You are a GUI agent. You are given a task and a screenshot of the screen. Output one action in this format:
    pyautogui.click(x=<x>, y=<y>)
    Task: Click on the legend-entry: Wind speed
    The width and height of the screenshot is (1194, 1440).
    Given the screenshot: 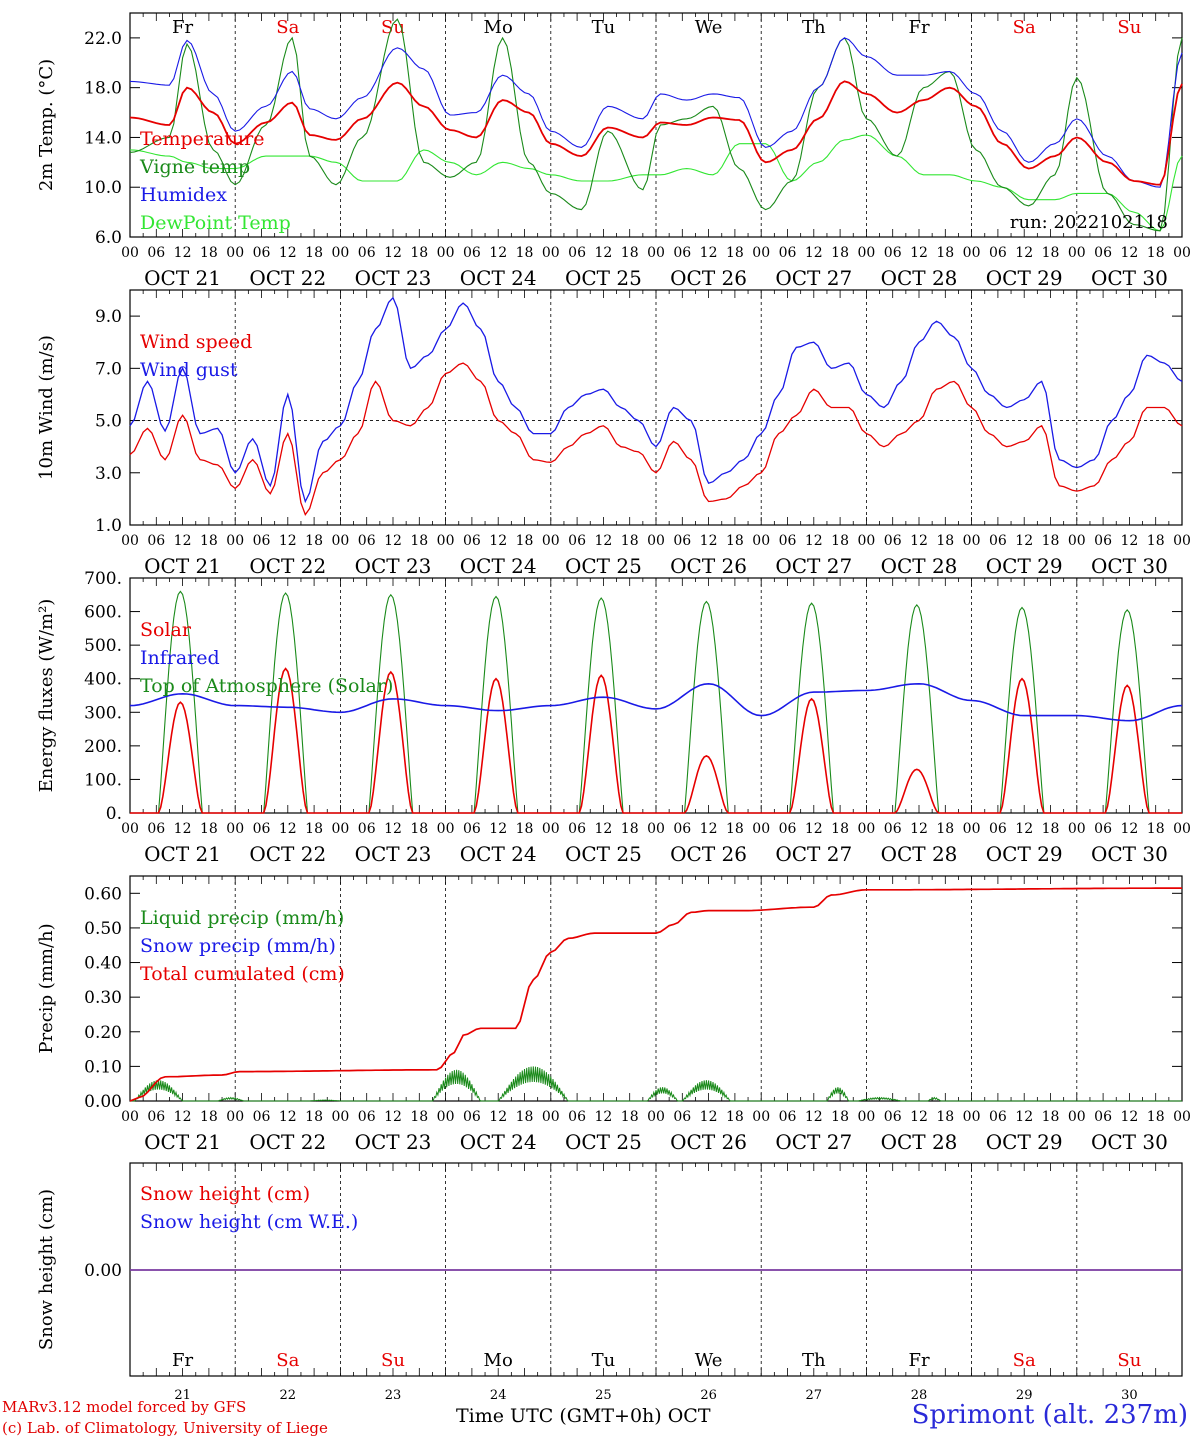 What is the action you would take?
    pyautogui.click(x=196, y=342)
    